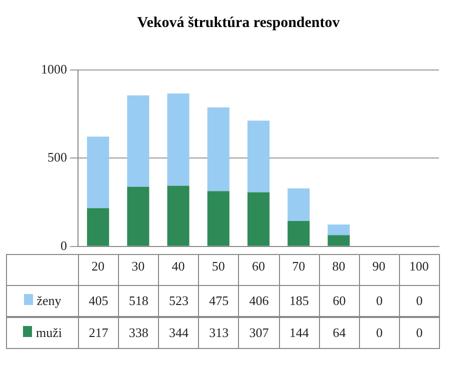  What do you see at coordinates (49, 301) in the screenshot?
I see `legend-label: ženy` at bounding box center [49, 301].